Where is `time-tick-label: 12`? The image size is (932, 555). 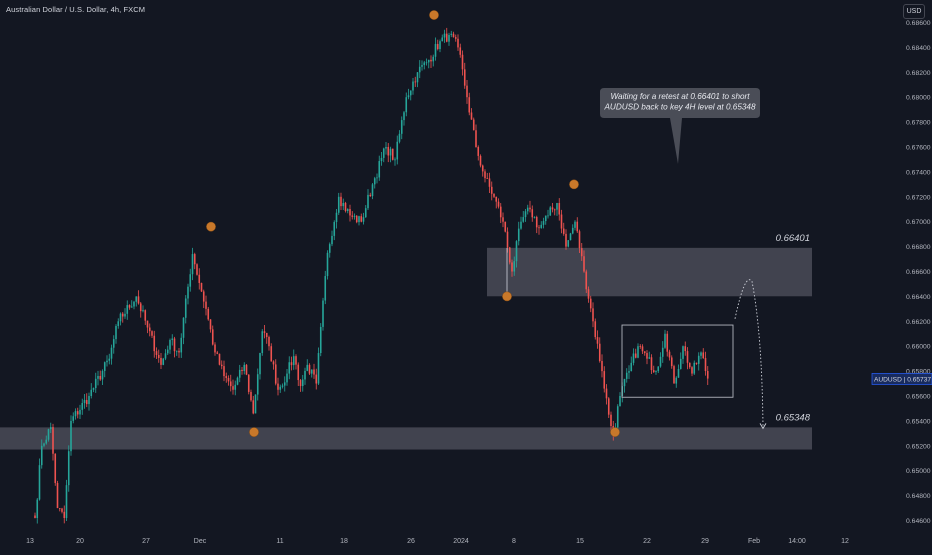
time-tick-label: 12 is located at coordinates (845, 541).